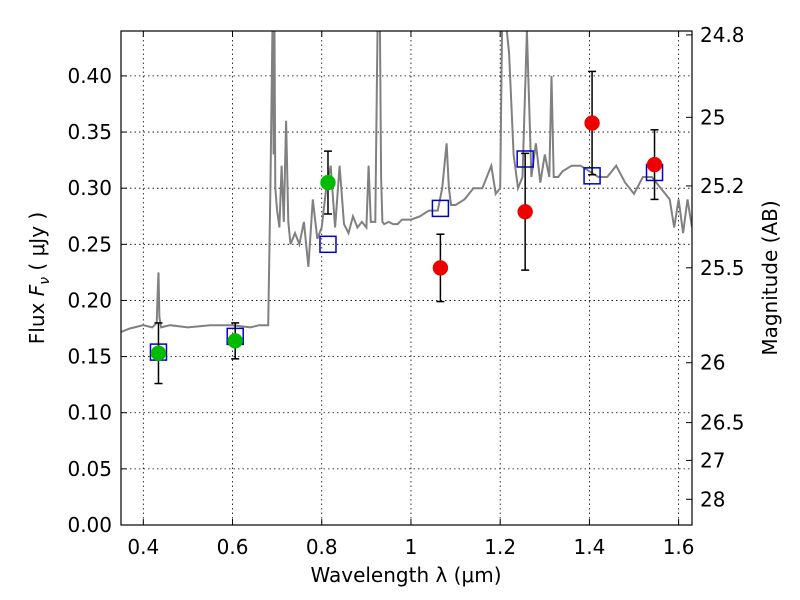  What do you see at coordinates (722, 35) in the screenshot?
I see `mag-tick-label: 24.8` at bounding box center [722, 35].